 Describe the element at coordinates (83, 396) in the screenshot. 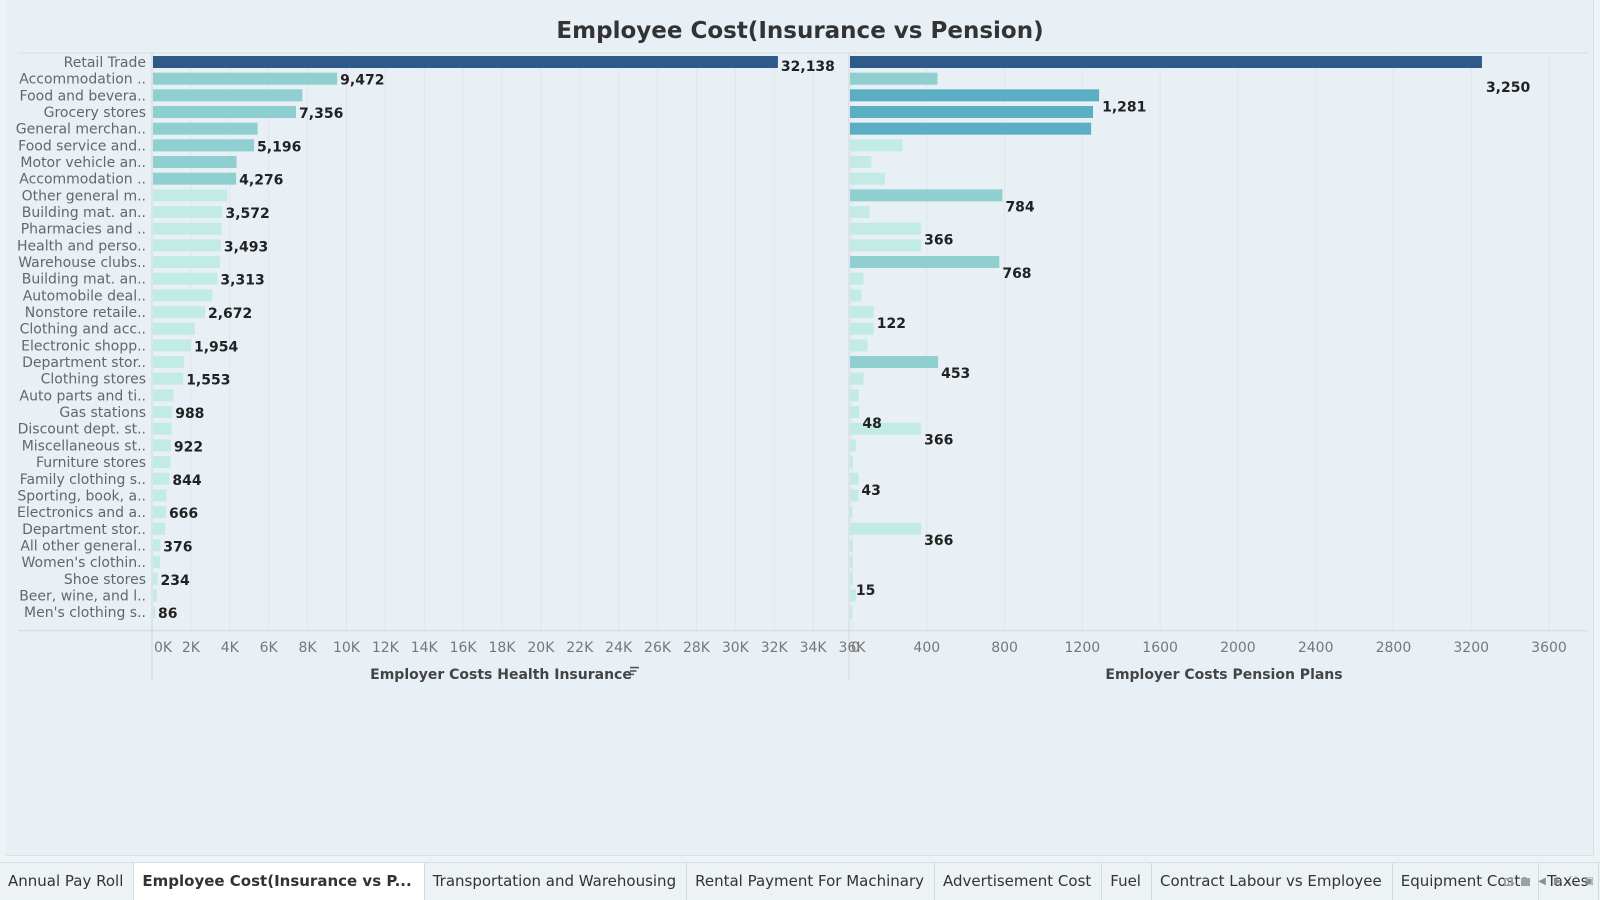

I see `category-label: Auto parts and ti..` at that location.